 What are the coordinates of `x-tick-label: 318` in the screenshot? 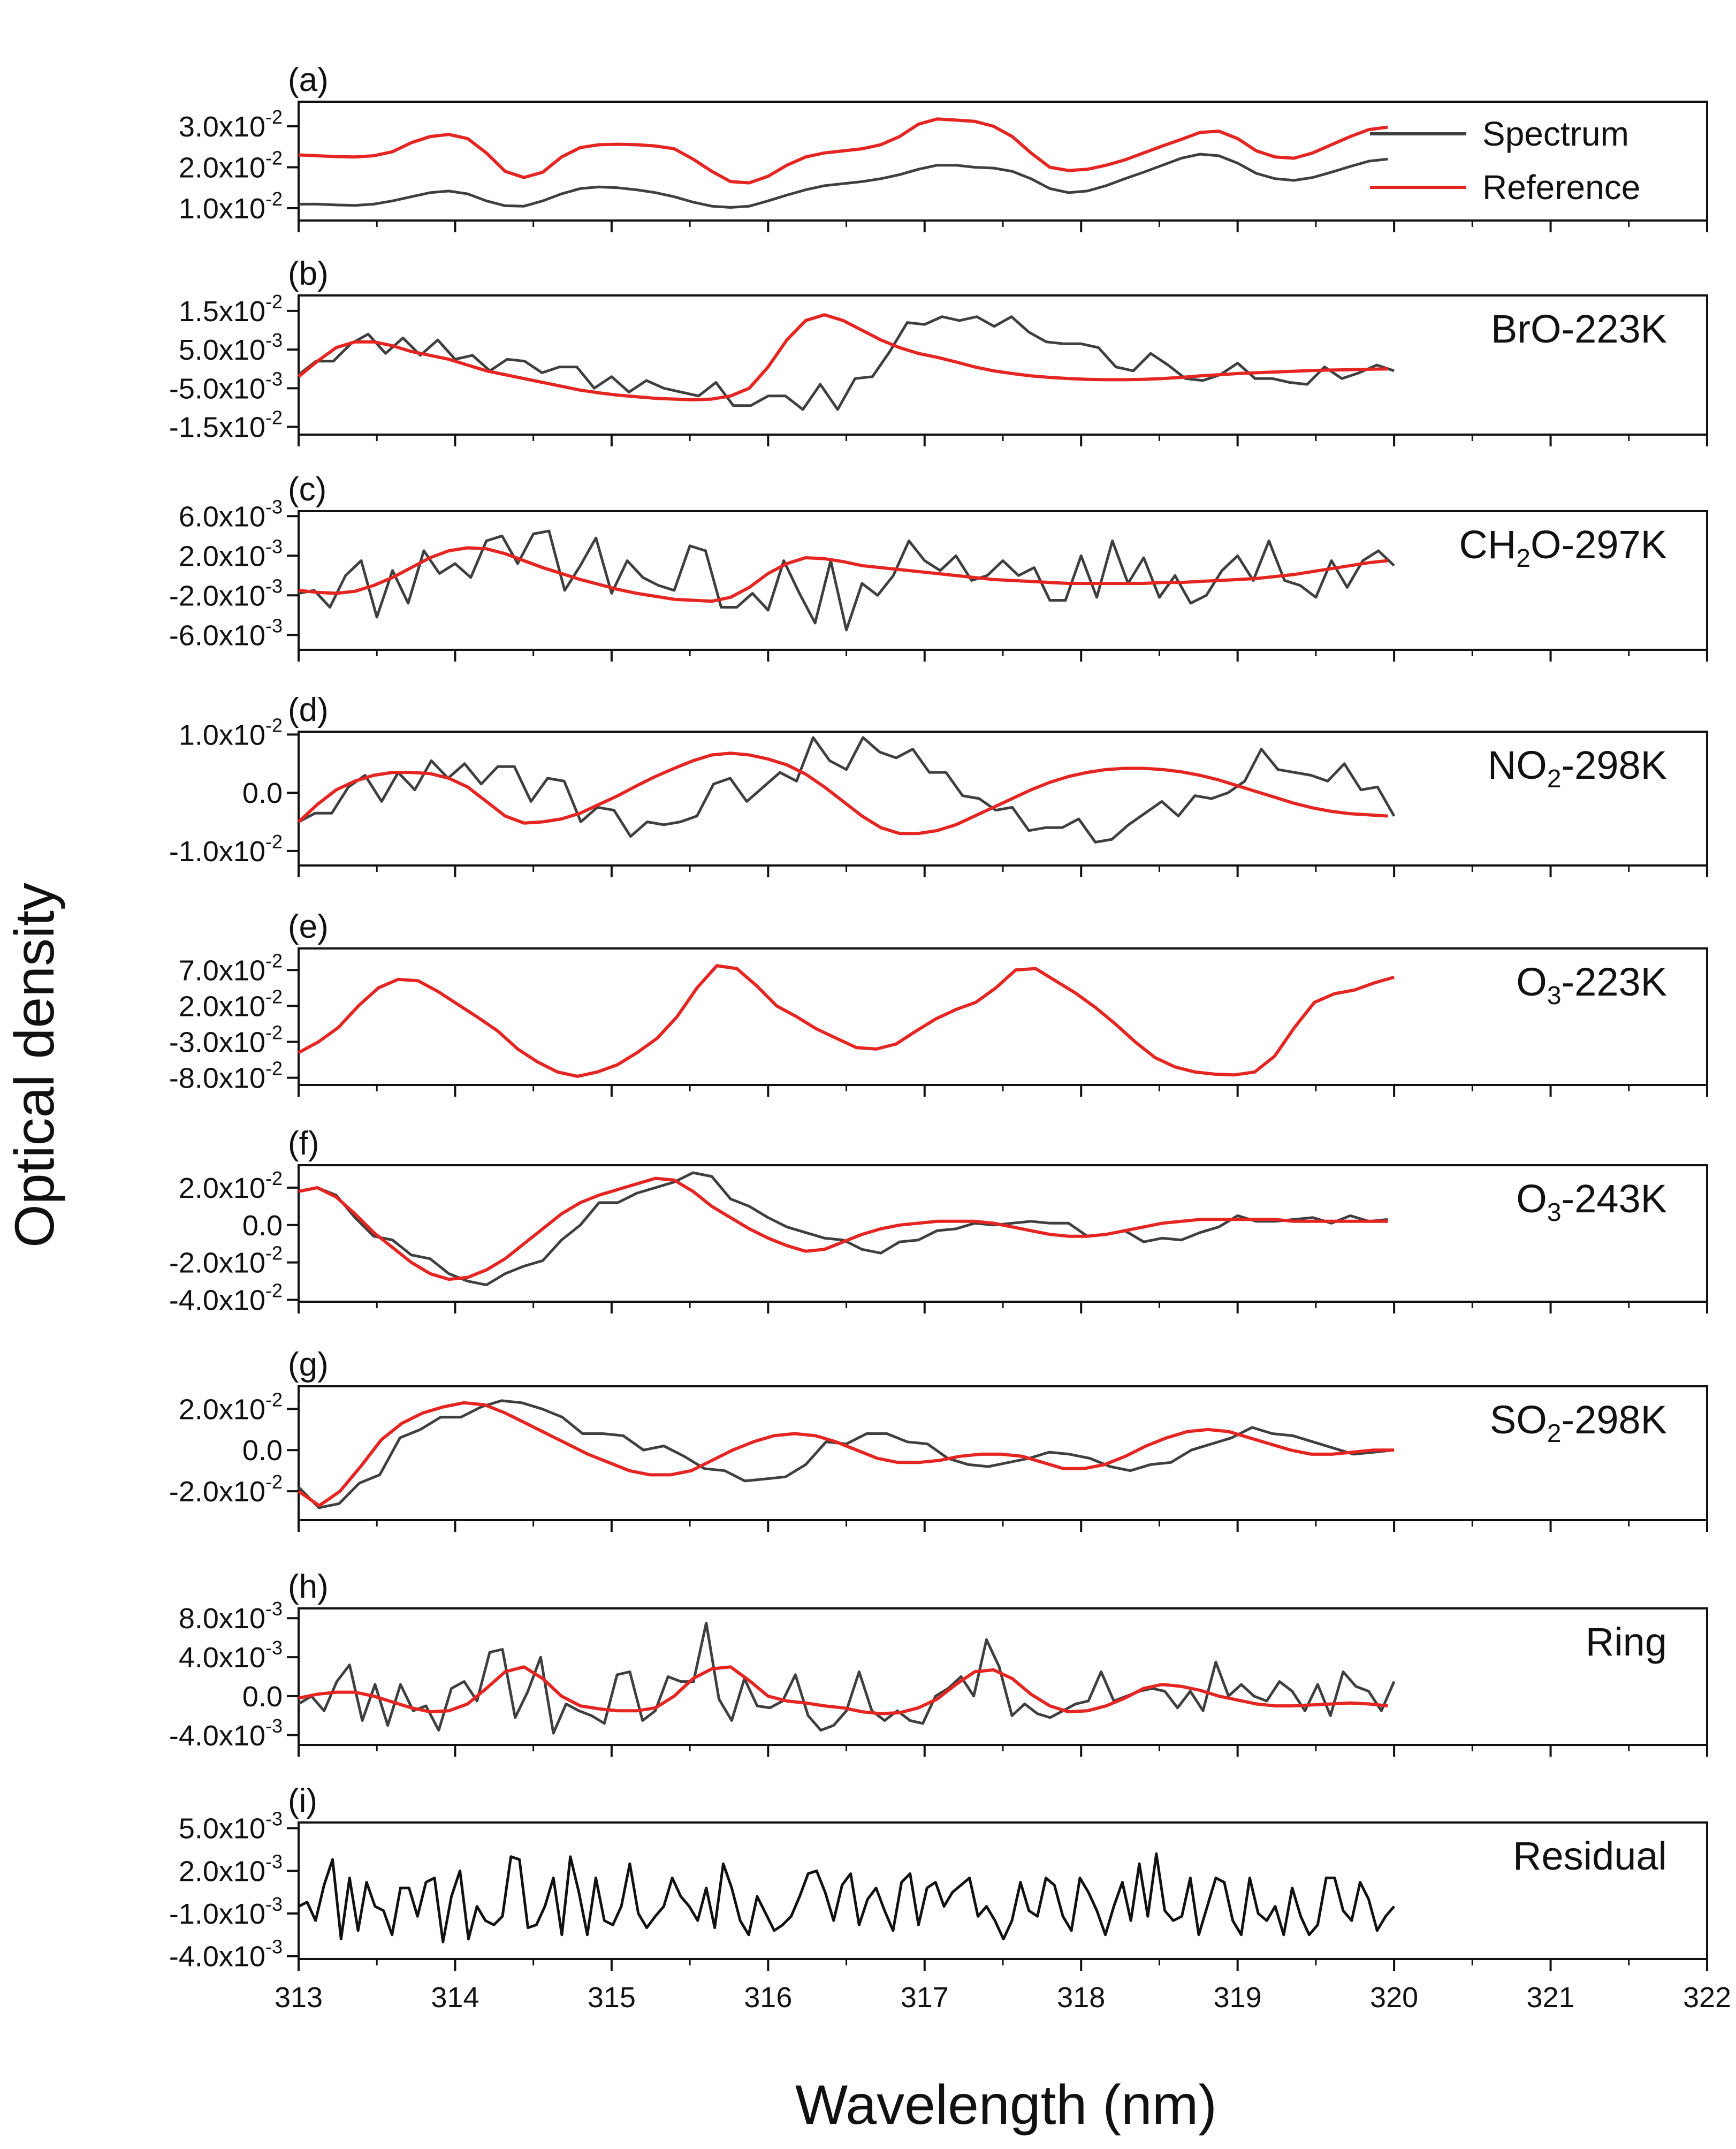 It's located at (1081, 1998).